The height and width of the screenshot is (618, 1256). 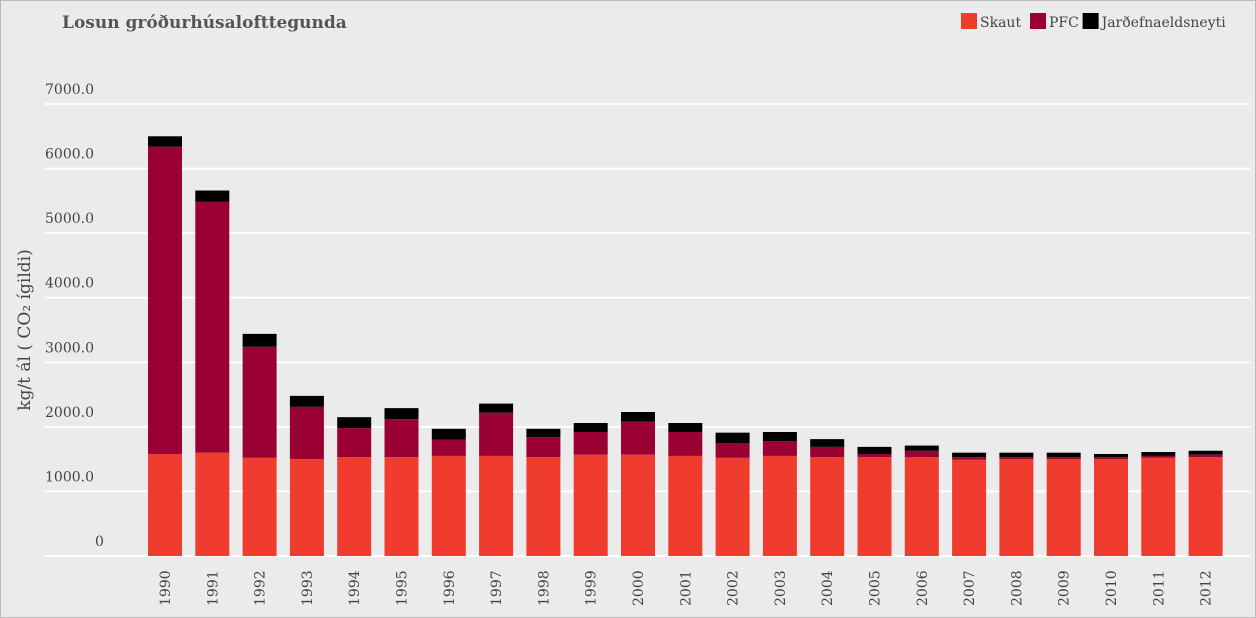 What do you see at coordinates (308, 588) in the screenshot?
I see `x-tick-label: 1993` at bounding box center [308, 588].